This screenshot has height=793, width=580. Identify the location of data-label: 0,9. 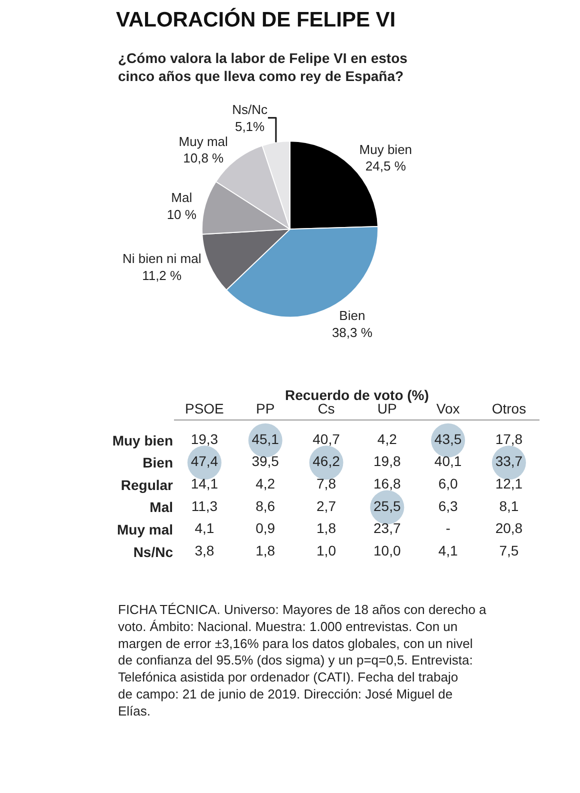
(266, 528).